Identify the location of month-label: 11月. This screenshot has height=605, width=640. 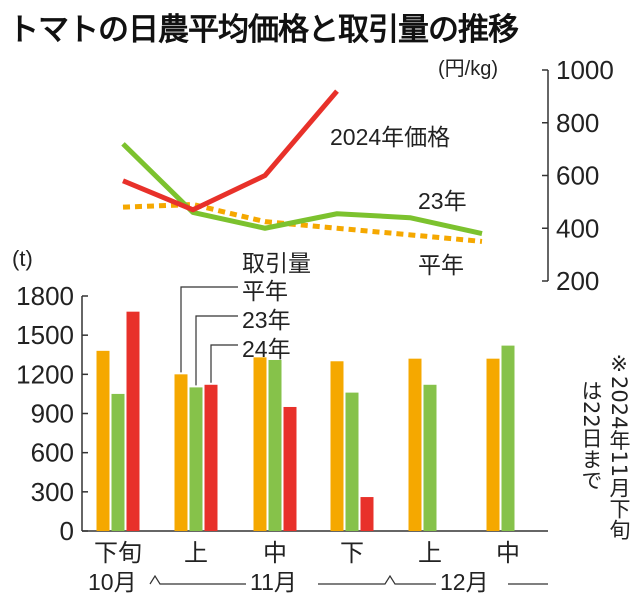
(273, 582).